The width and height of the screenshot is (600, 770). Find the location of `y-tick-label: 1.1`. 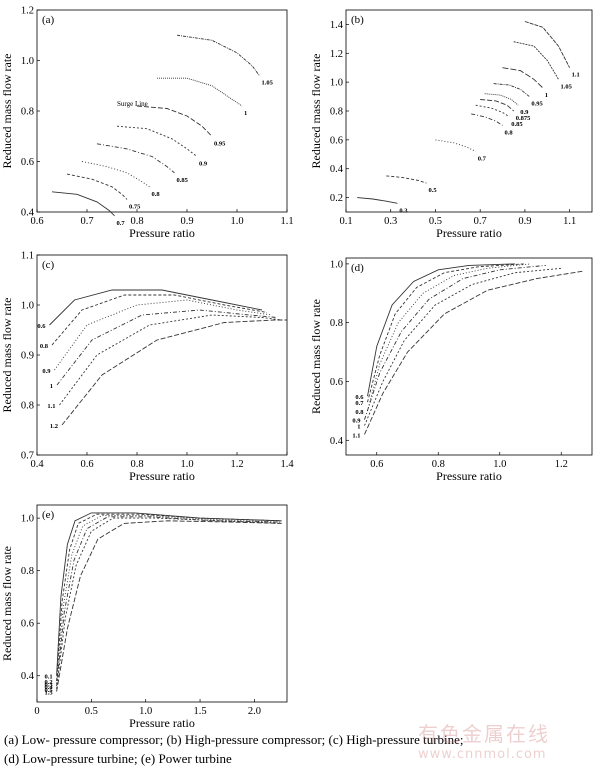

y-tick-label: 1.1 is located at coordinates (27, 256).